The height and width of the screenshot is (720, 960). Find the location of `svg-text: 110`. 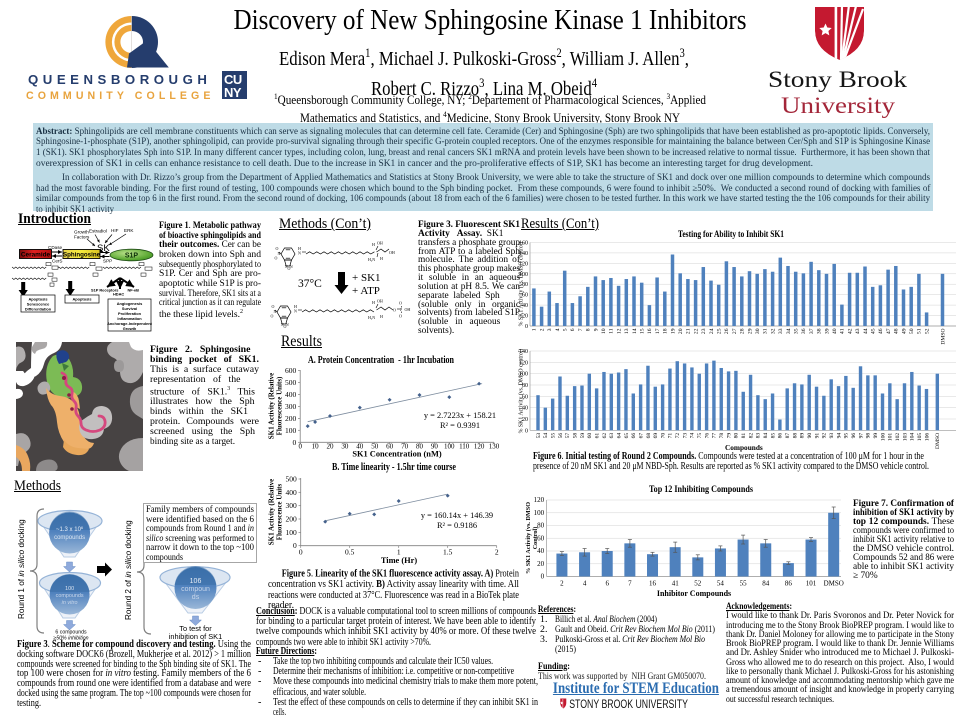

svg-text: 110 is located at coordinates (464, 446).